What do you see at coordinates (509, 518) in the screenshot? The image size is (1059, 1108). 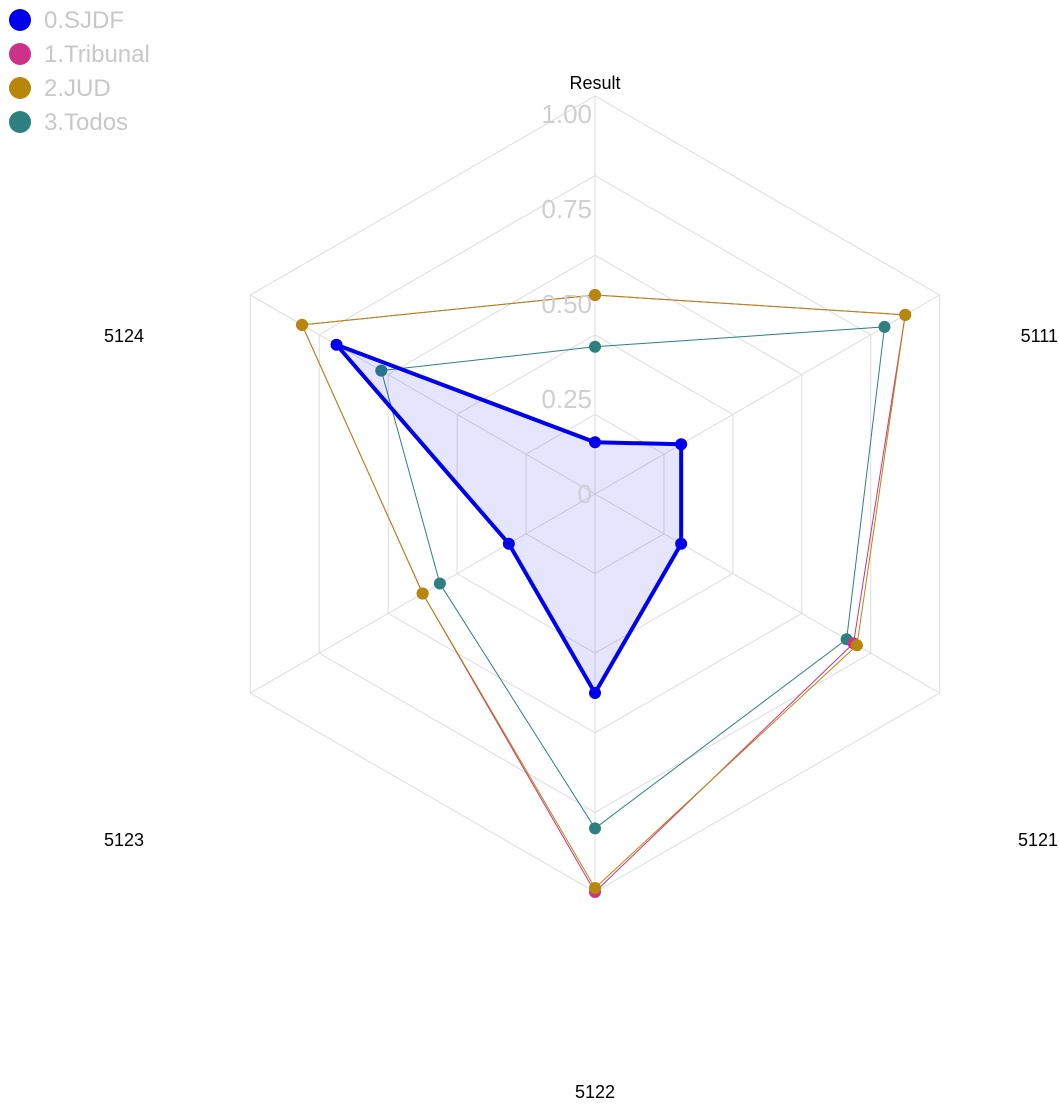 I see `series-0.SJDF` at bounding box center [509, 518].